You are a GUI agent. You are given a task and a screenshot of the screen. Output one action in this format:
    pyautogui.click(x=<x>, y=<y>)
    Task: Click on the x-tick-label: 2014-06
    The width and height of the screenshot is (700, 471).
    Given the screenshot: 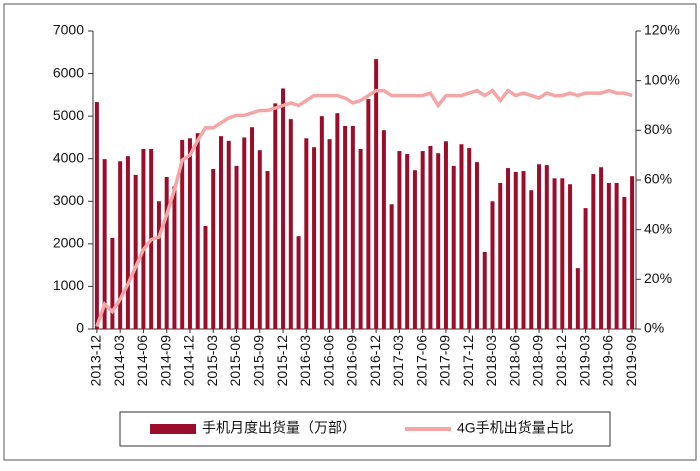 What is the action you would take?
    pyautogui.click(x=142, y=361)
    